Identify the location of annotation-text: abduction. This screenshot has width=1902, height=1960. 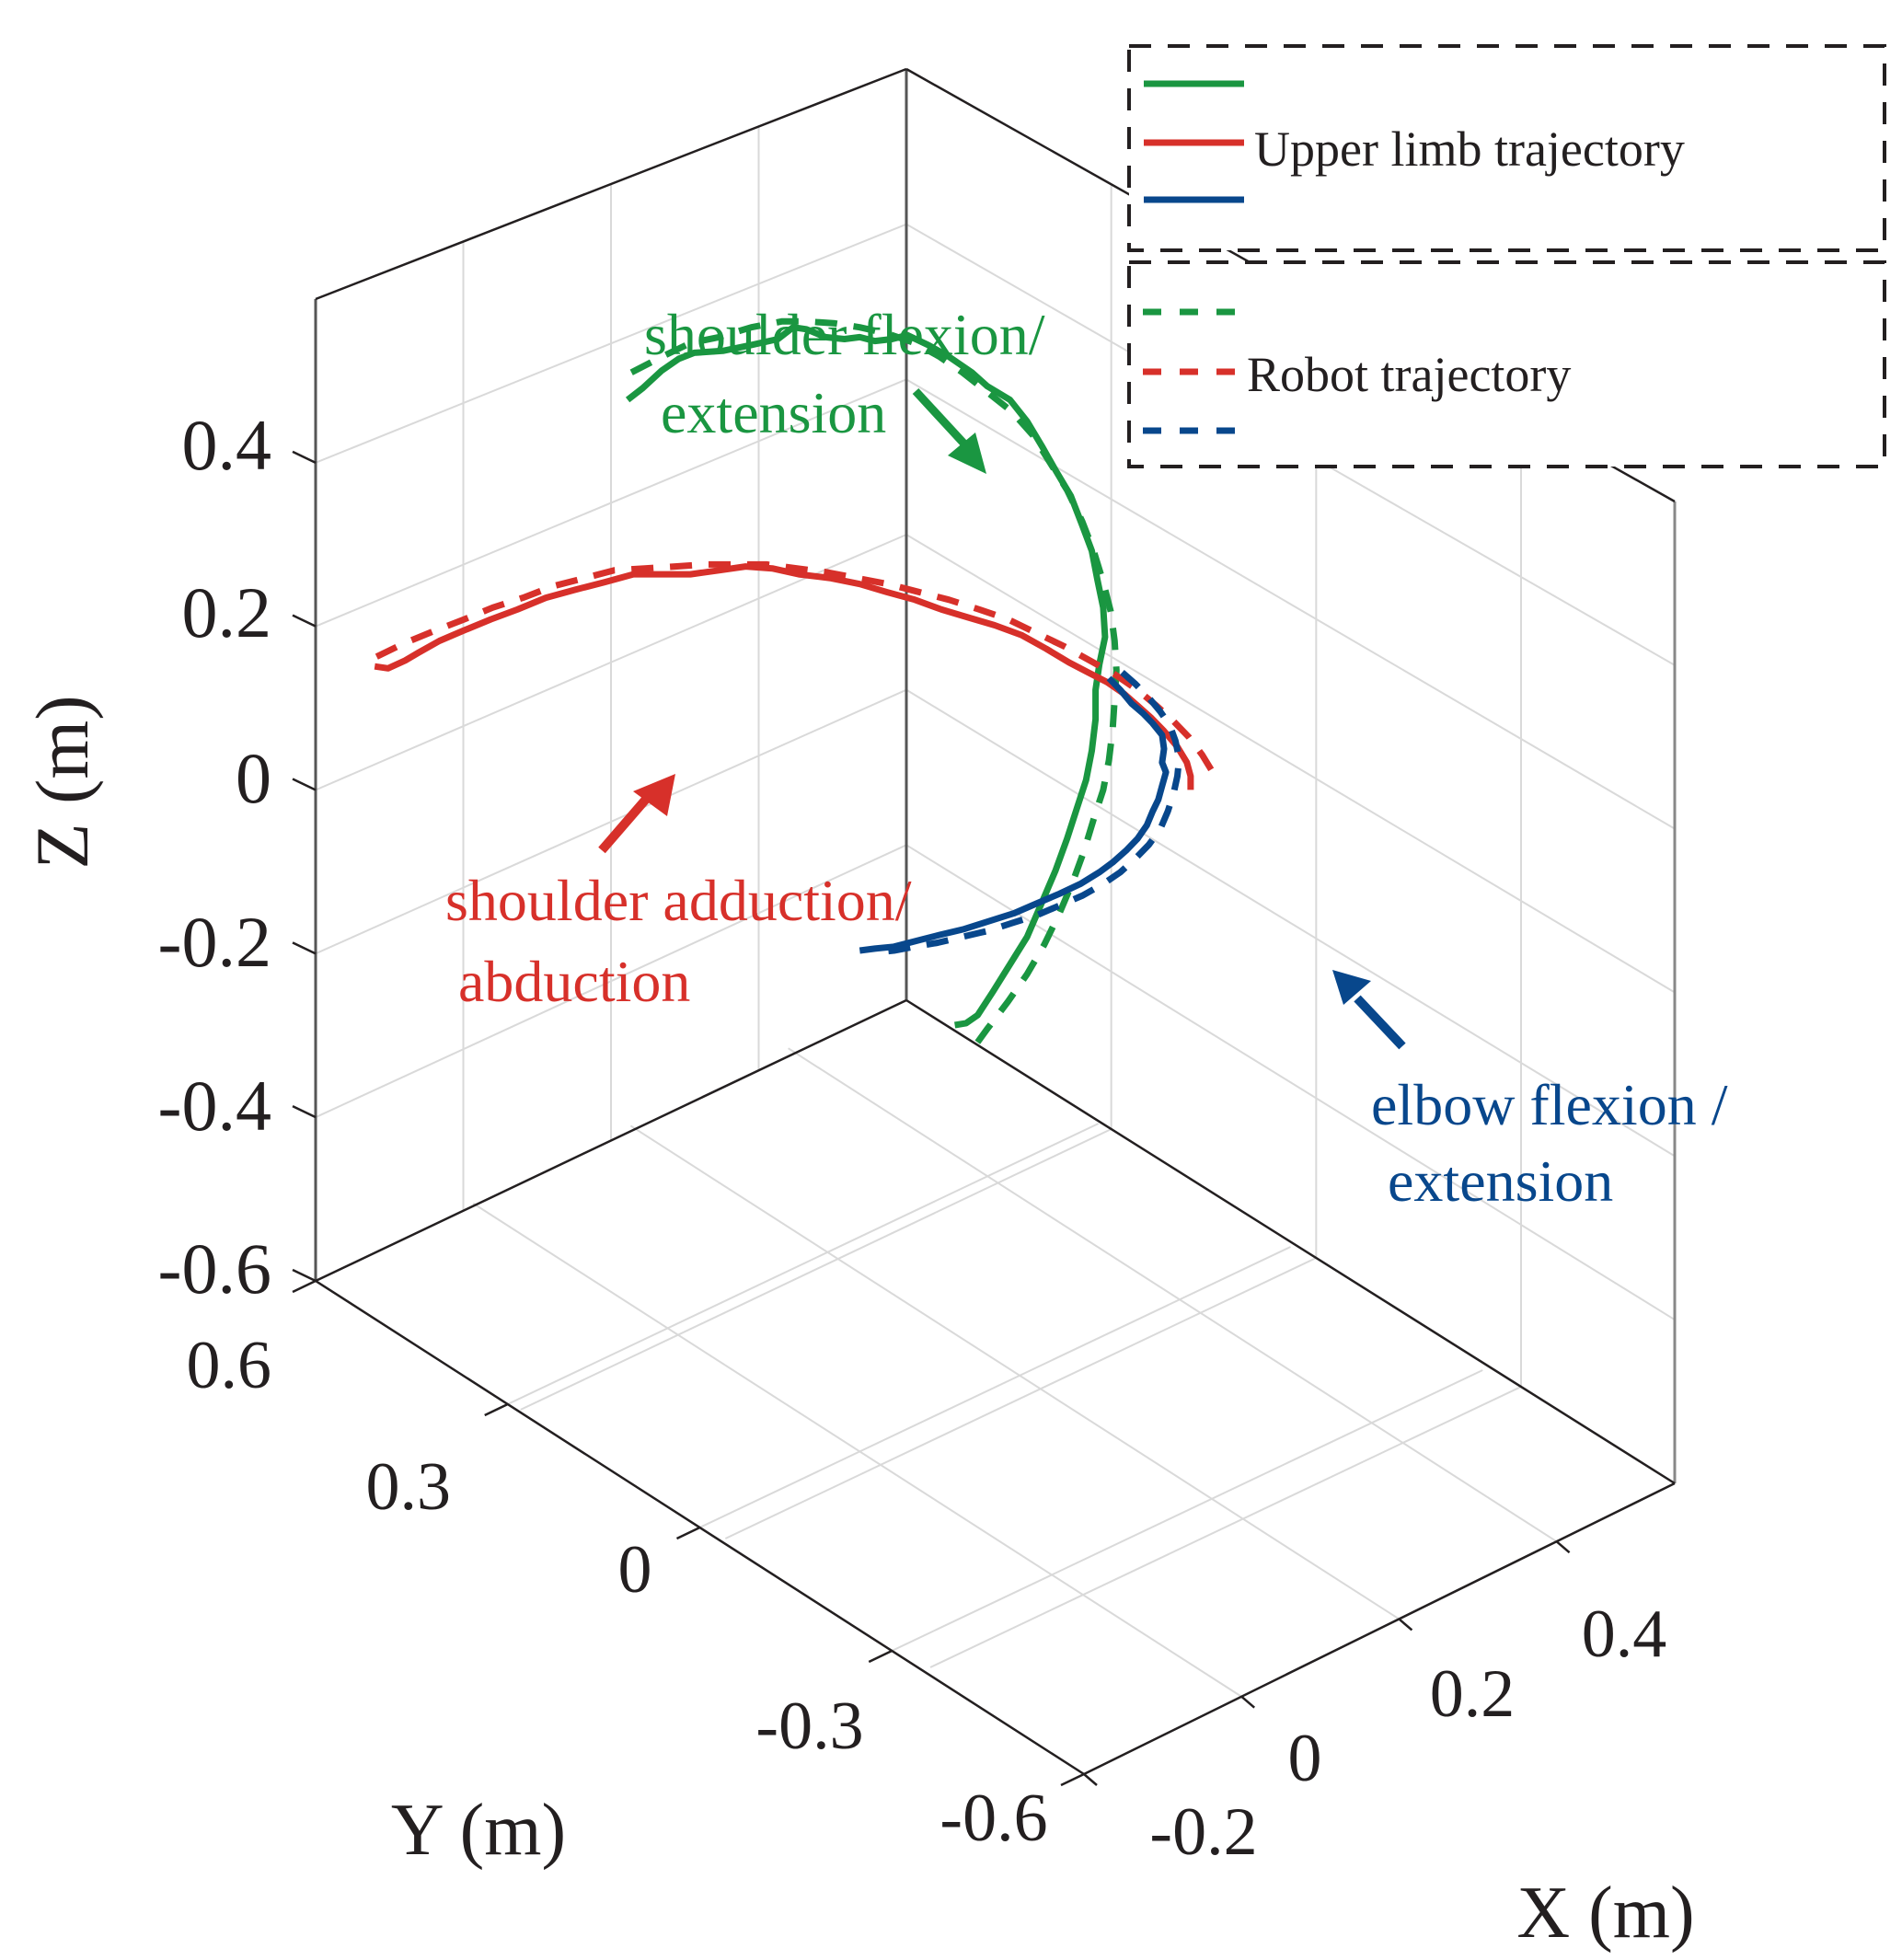
(574, 981).